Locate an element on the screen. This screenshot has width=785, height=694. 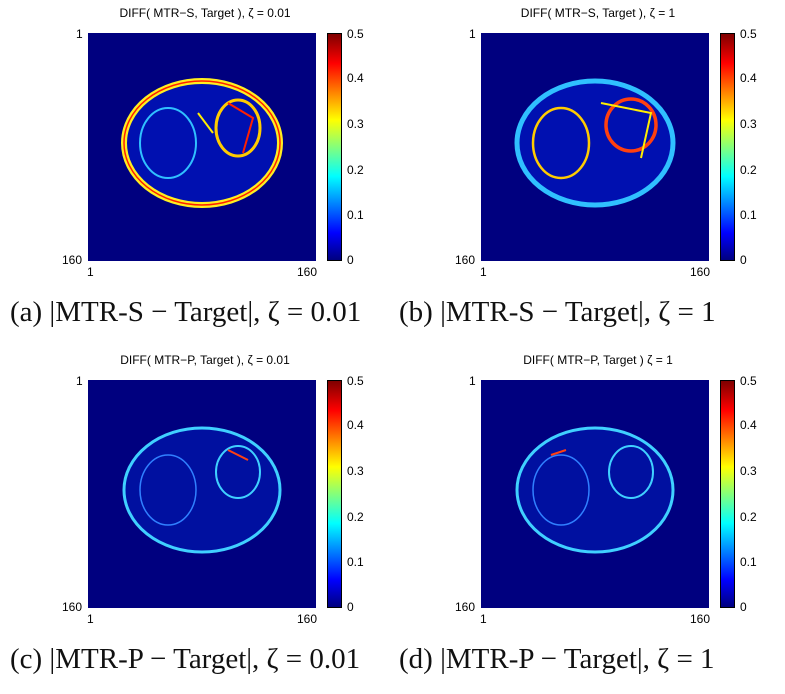
panel-title: DIFF( MTR−P, Target ), ζ = 0.01 is located at coordinates (205, 360).